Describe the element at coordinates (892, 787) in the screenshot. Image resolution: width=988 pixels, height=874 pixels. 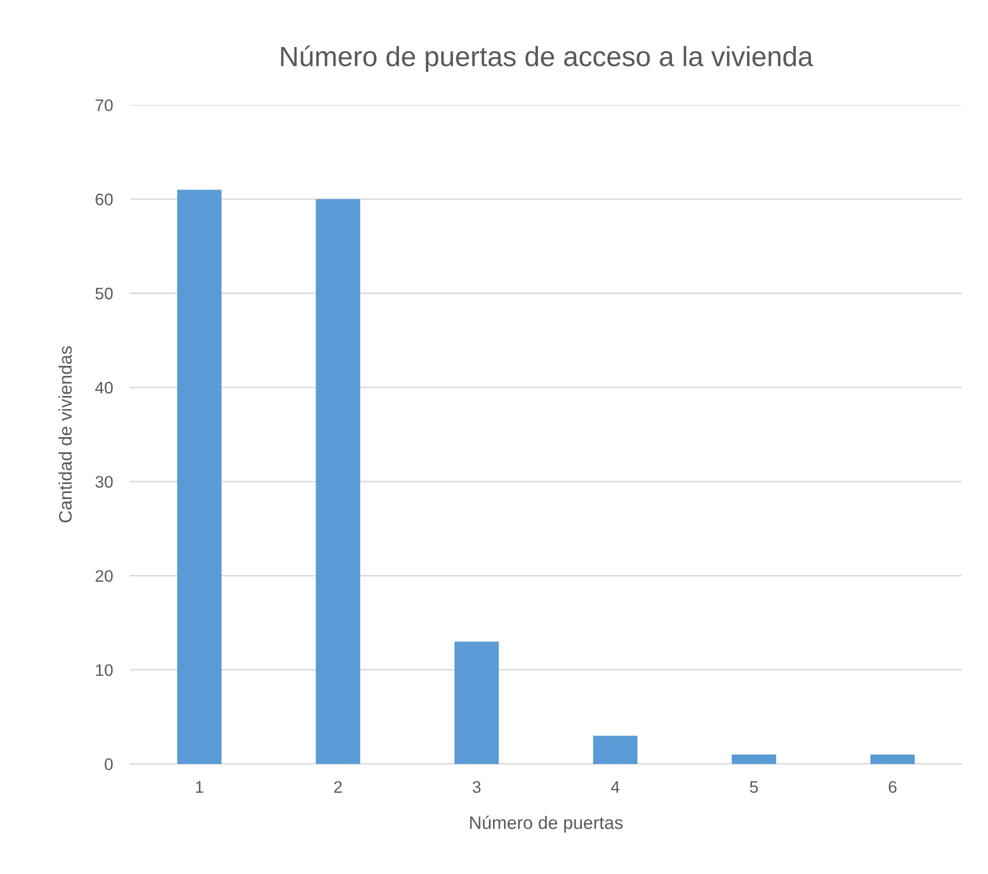
I see `x-tick-label: 6` at that location.